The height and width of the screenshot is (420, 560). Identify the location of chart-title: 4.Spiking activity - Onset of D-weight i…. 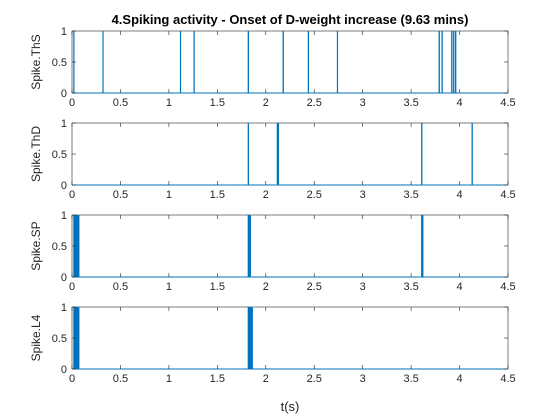
(290, 19).